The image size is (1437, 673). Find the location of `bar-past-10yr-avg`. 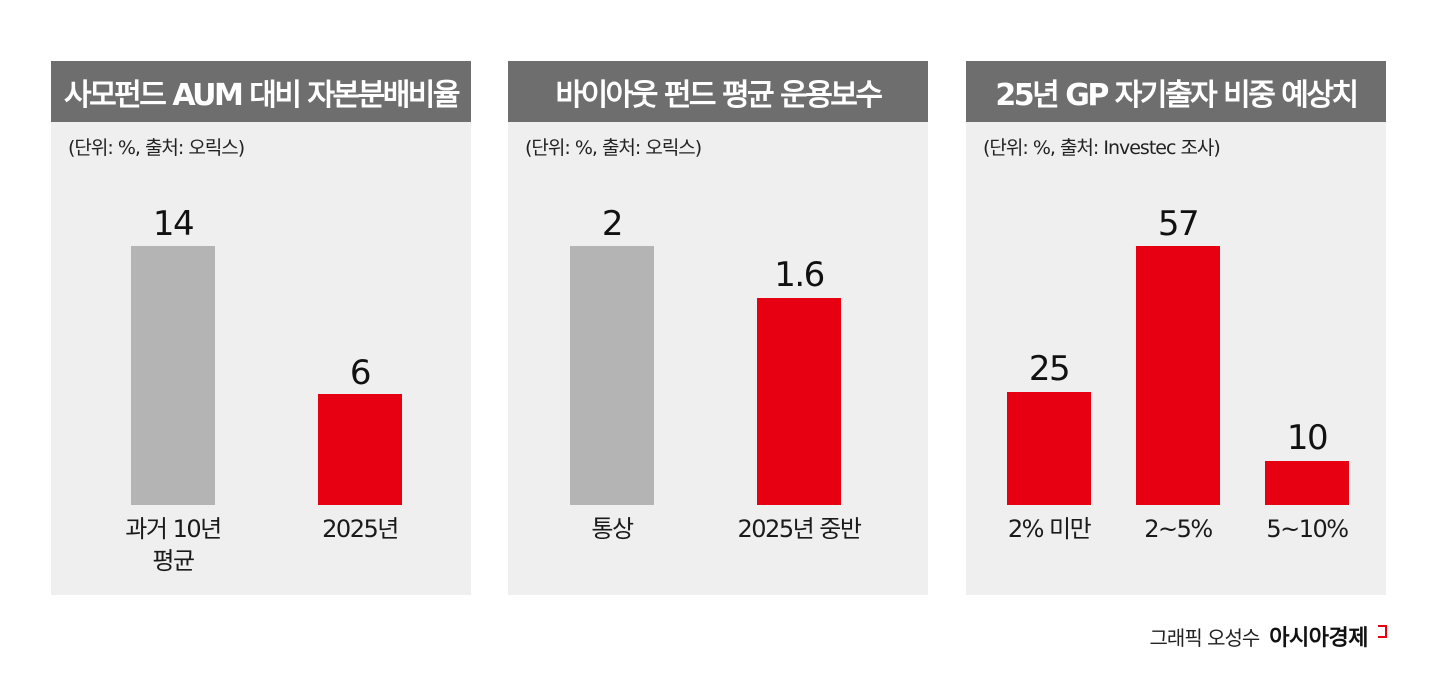

bar-past-10yr-avg is located at coordinates (173, 375).